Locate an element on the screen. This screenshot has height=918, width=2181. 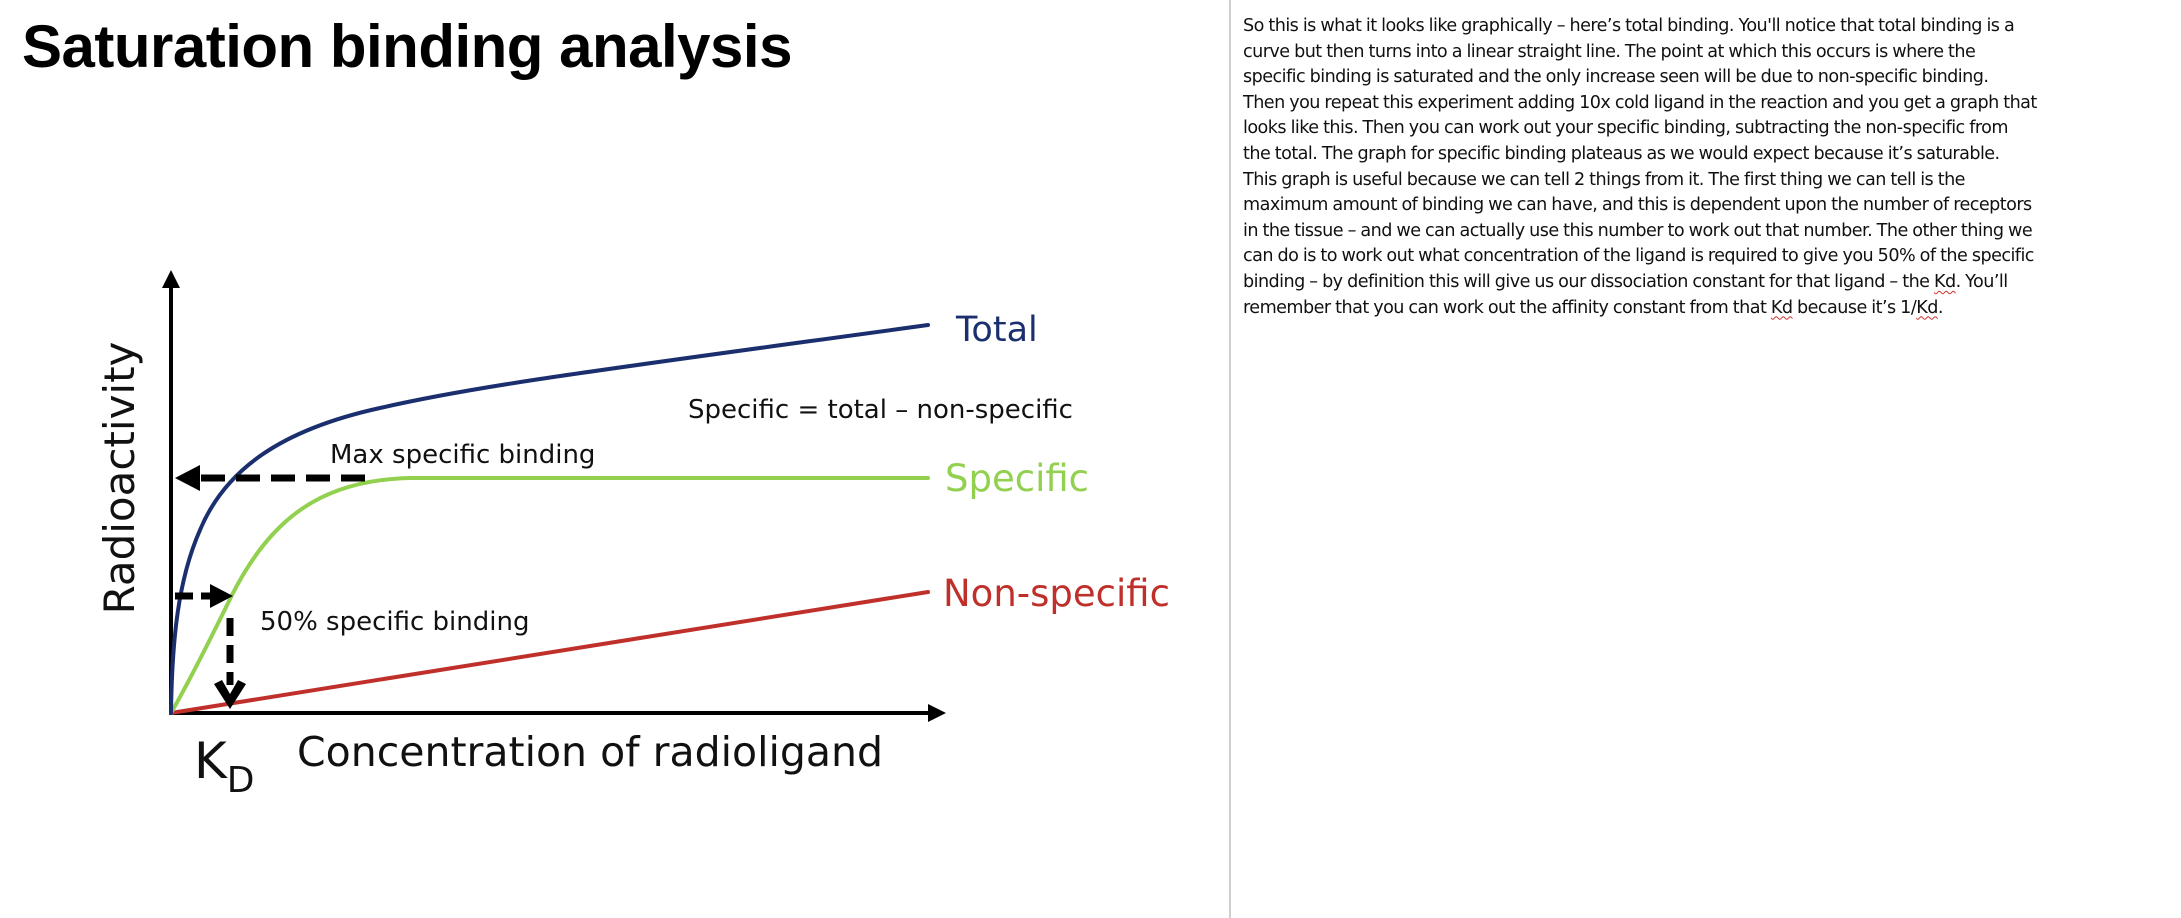
max-binding-annotation: Max specific binding is located at coordinates (462, 455).